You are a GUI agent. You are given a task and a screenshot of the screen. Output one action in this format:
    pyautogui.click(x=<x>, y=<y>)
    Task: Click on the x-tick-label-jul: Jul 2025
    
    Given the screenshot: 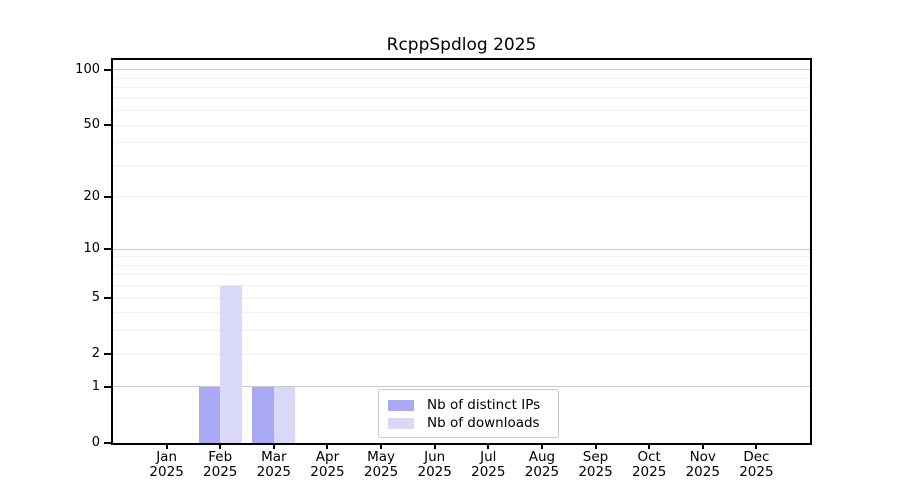 What is the action you would take?
    pyautogui.click(x=488, y=464)
    